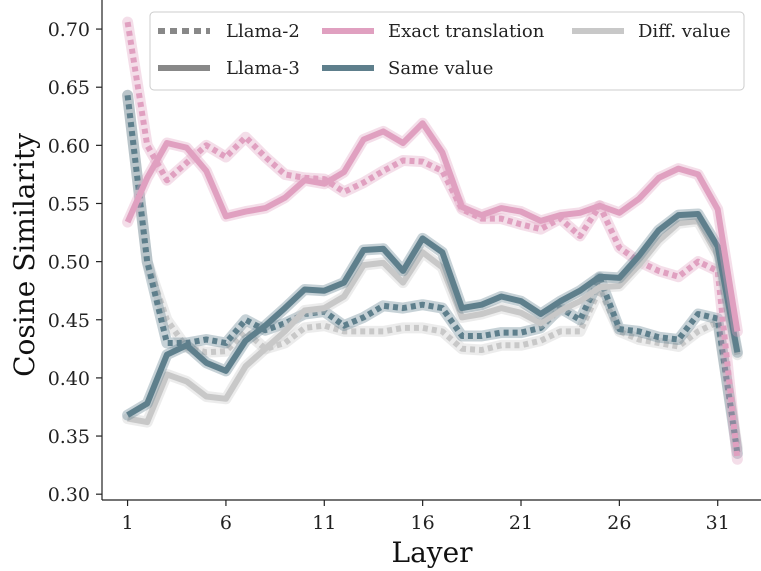  Describe the element at coordinates (226, 523) in the screenshot. I see `x-tick-label: 6` at that location.